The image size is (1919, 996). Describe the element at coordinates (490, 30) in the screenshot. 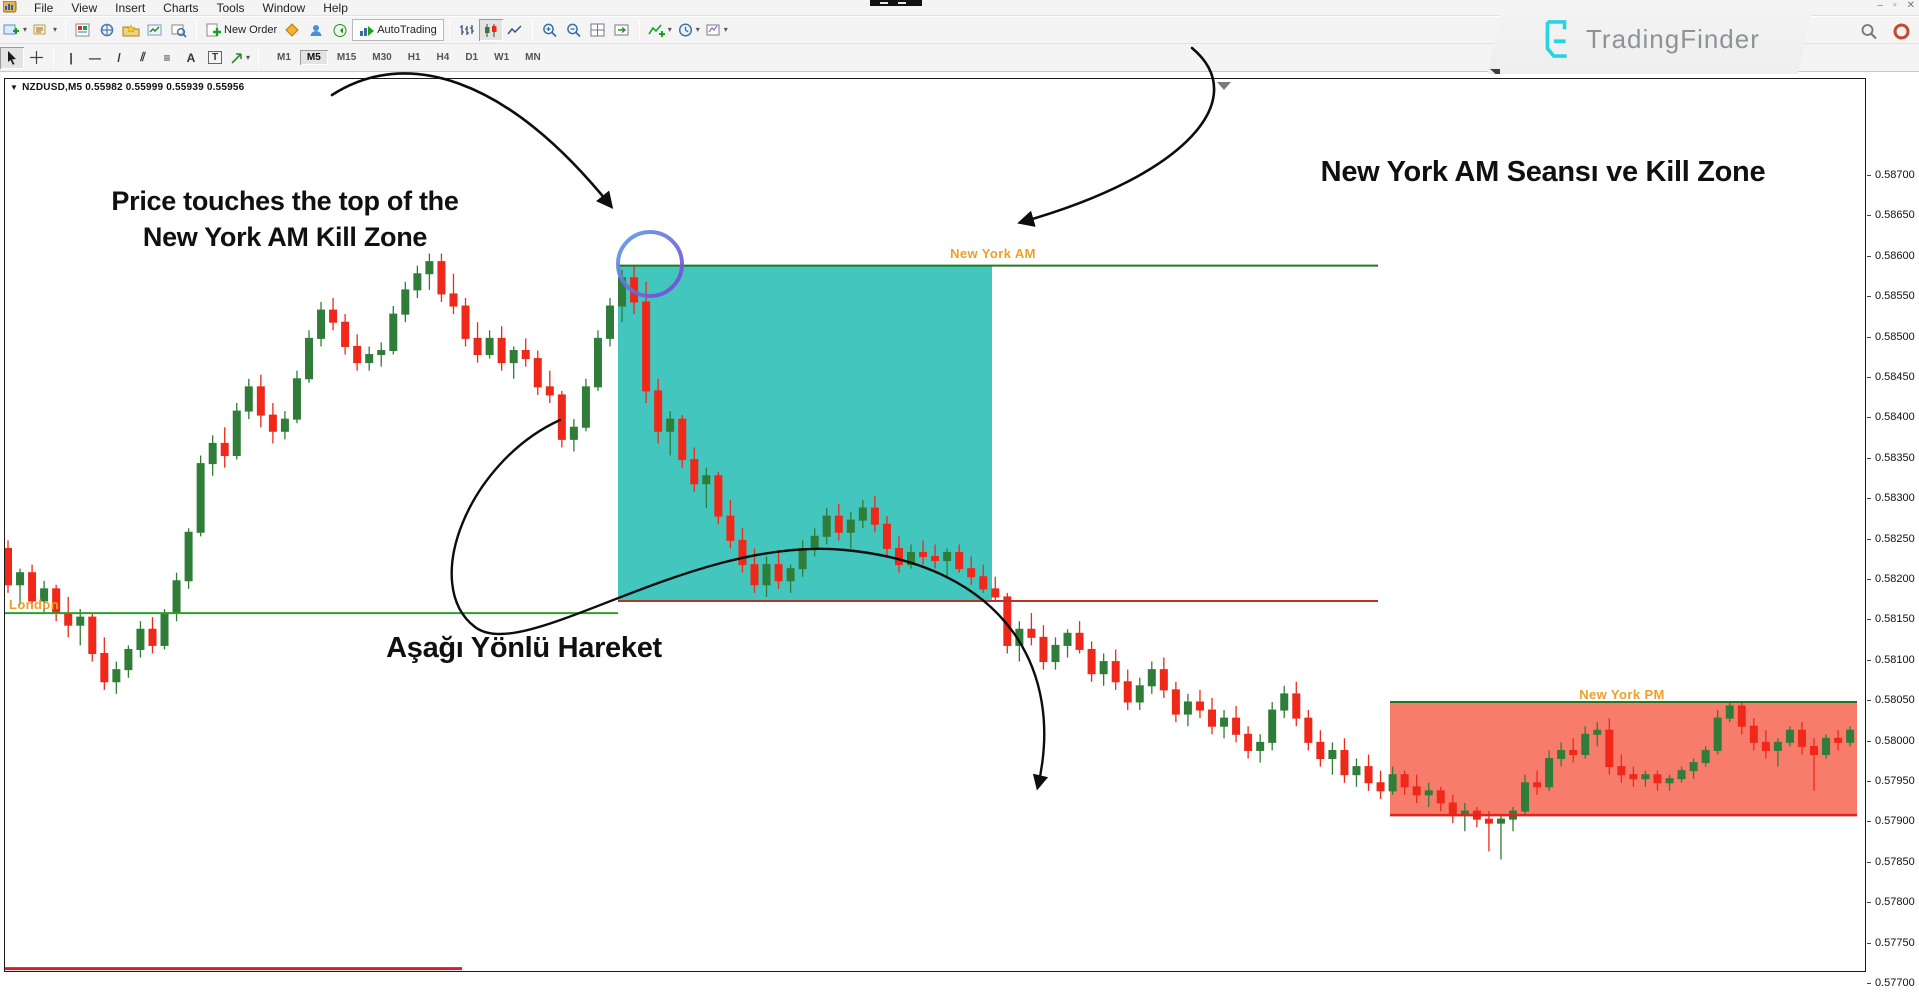

I see `candlestick-mode-button` at that location.